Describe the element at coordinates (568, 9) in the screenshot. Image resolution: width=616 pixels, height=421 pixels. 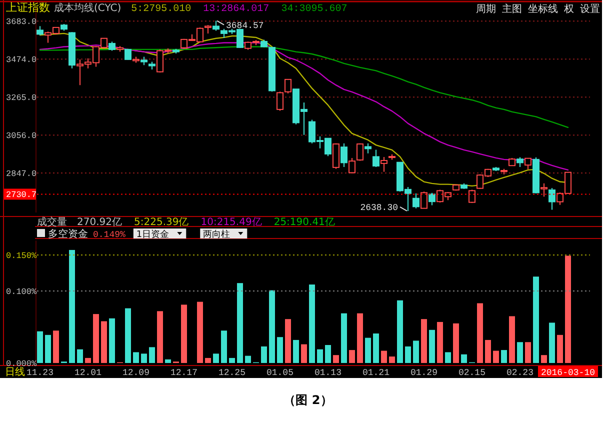
I see `annotation: 权` at that location.